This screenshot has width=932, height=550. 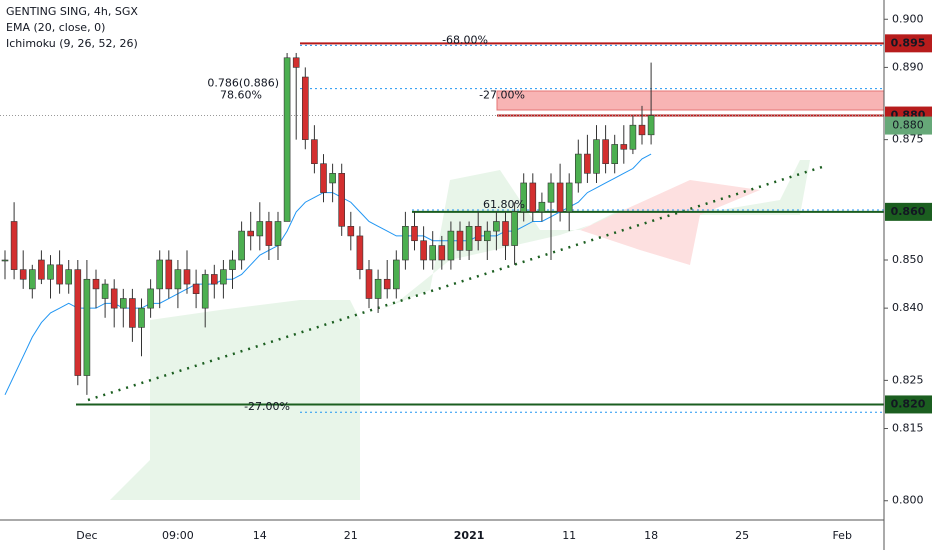 I want to click on x-tick-label: 14, so click(x=260, y=535).